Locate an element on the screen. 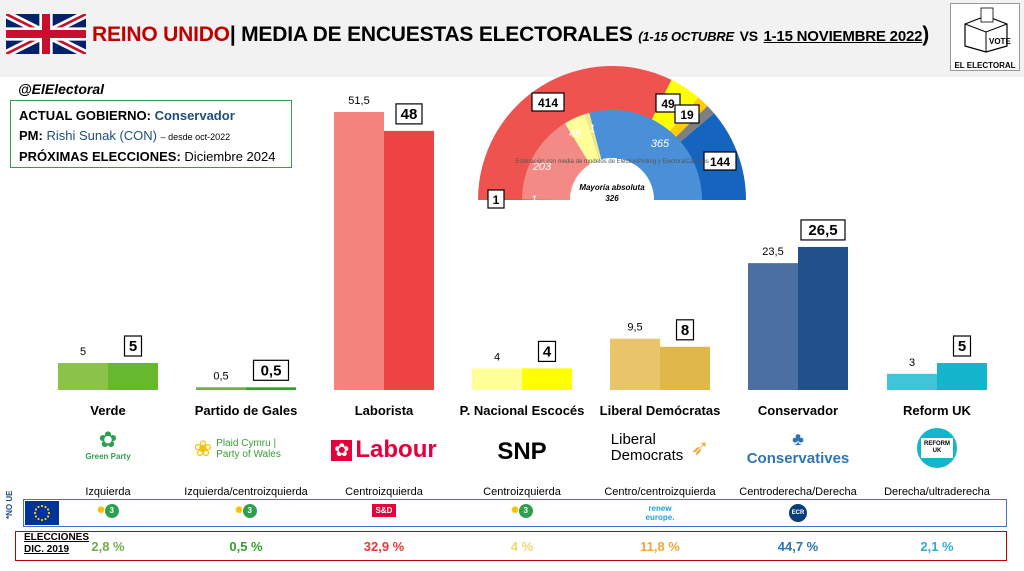 The image size is (1024, 571). eu-group-icon: ECR is located at coordinates (798, 513).